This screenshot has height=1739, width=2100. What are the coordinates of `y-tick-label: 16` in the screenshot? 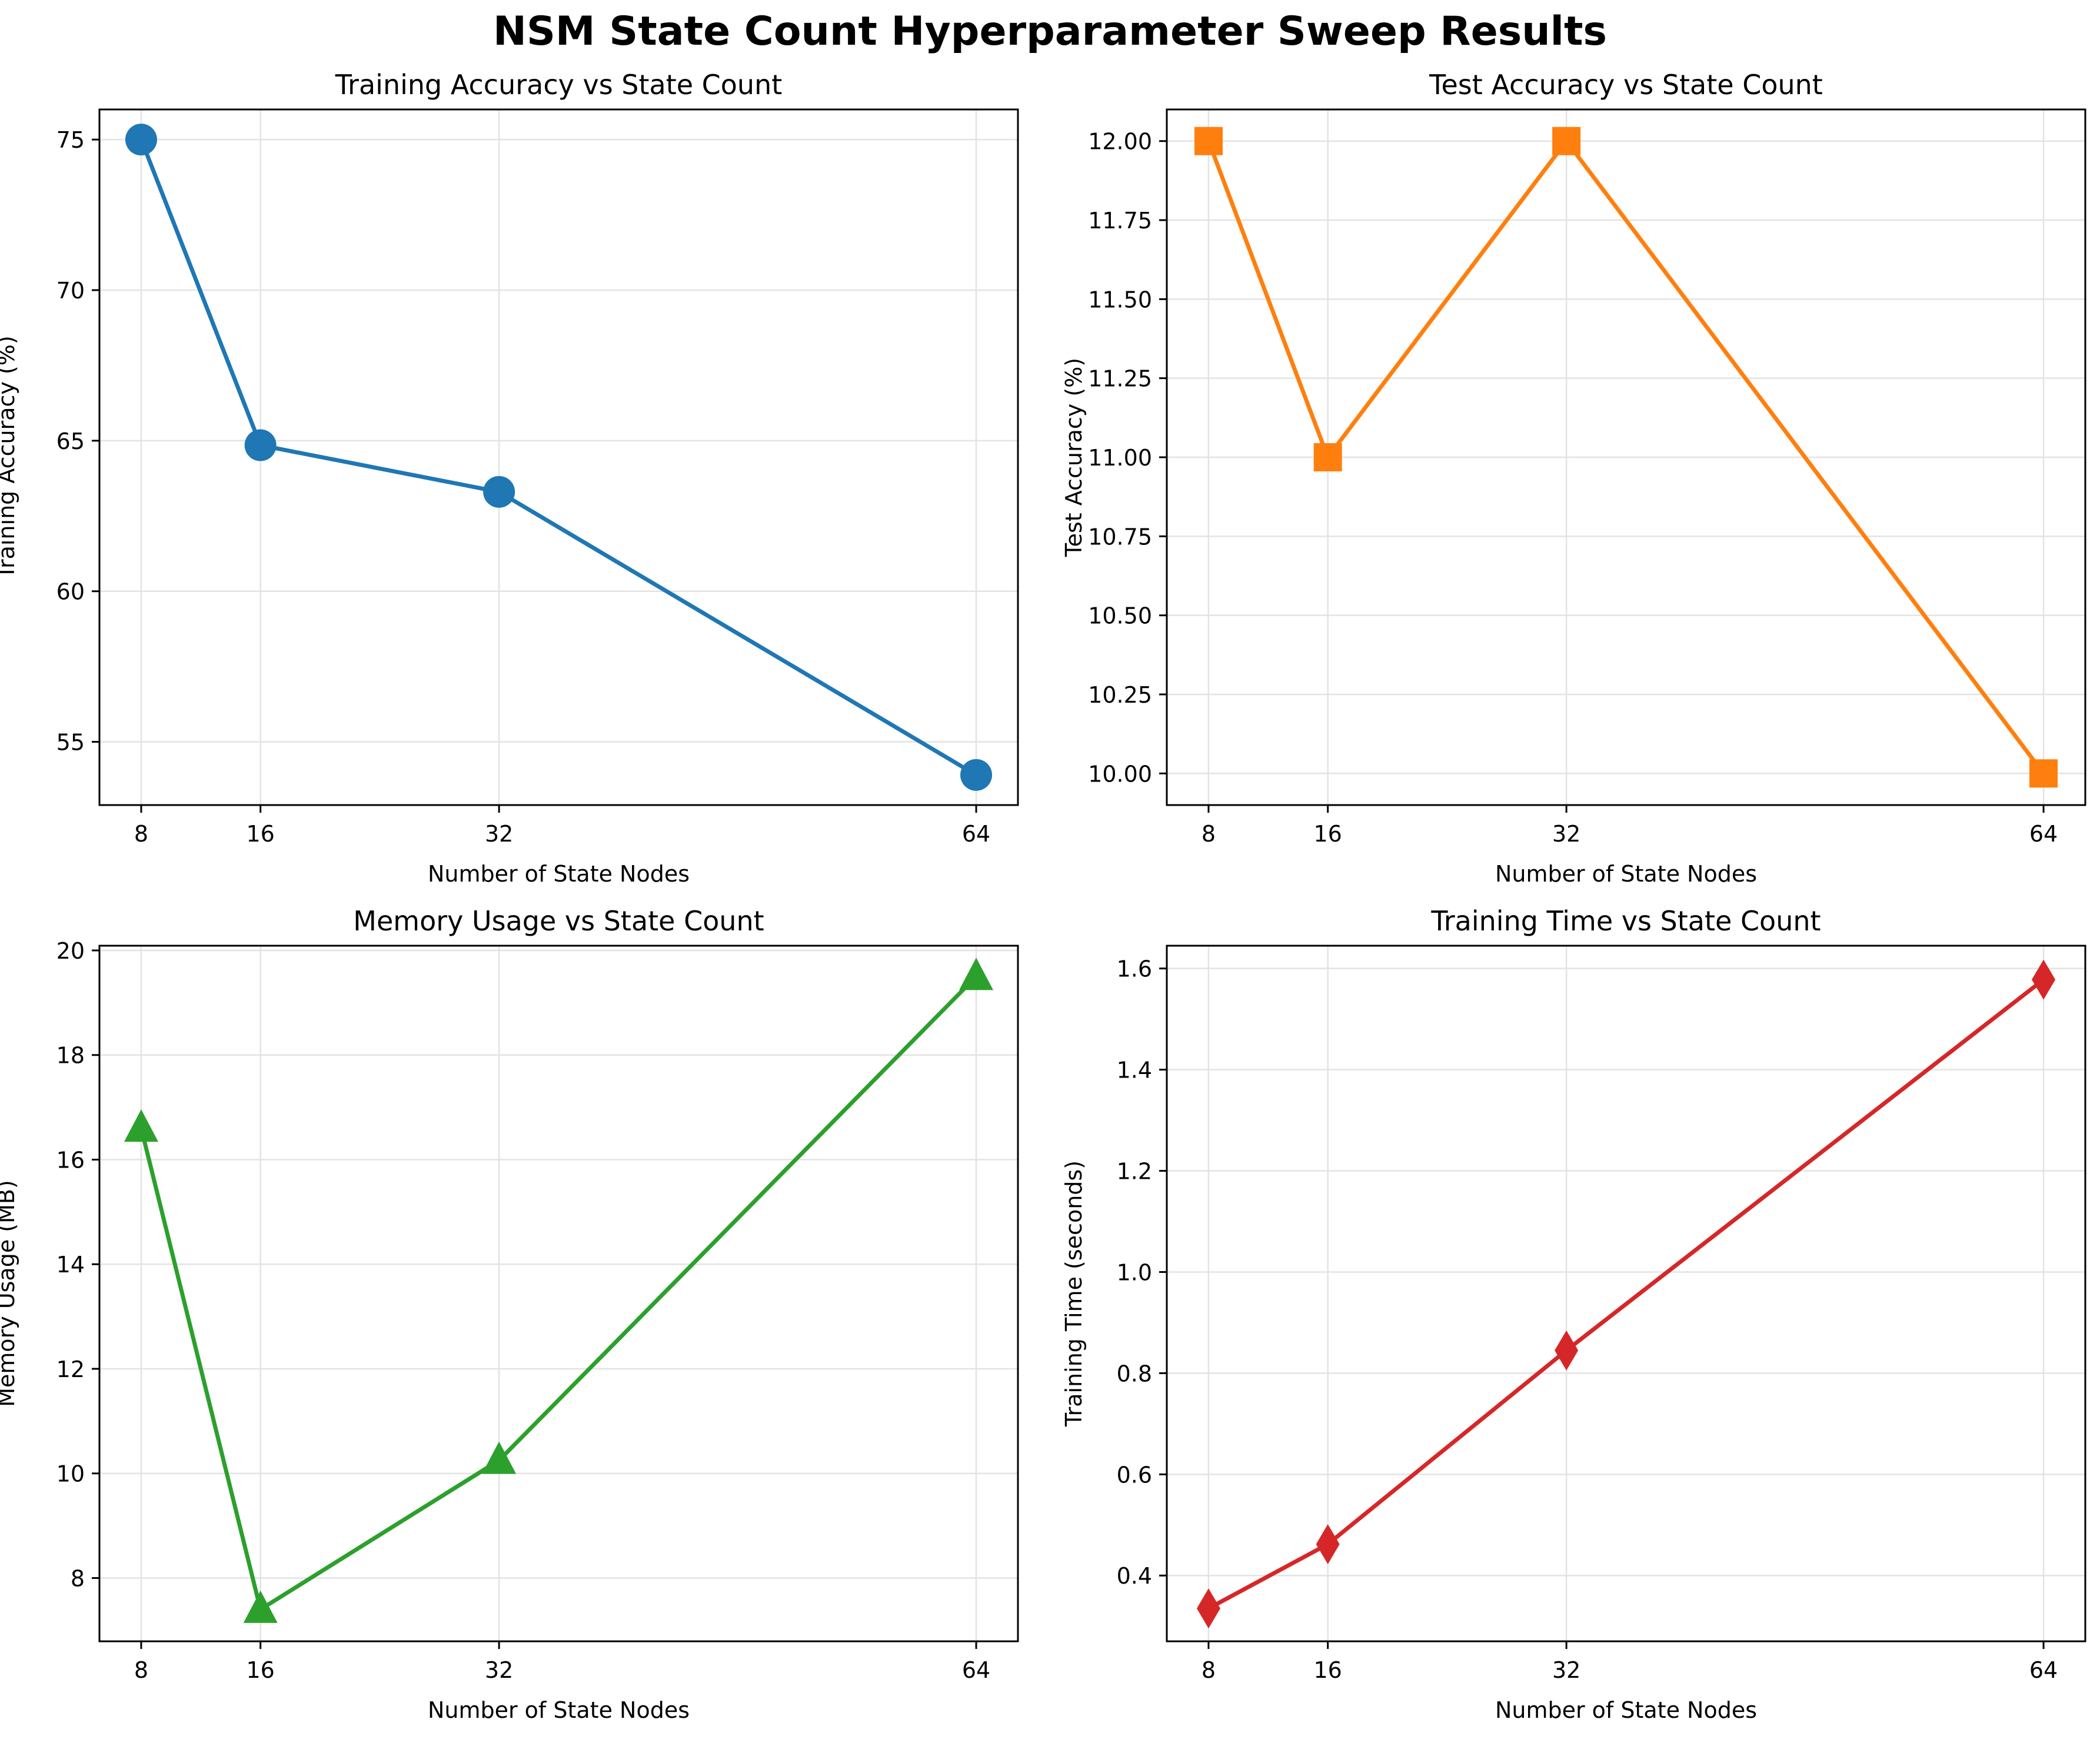 It's located at (70, 1160).